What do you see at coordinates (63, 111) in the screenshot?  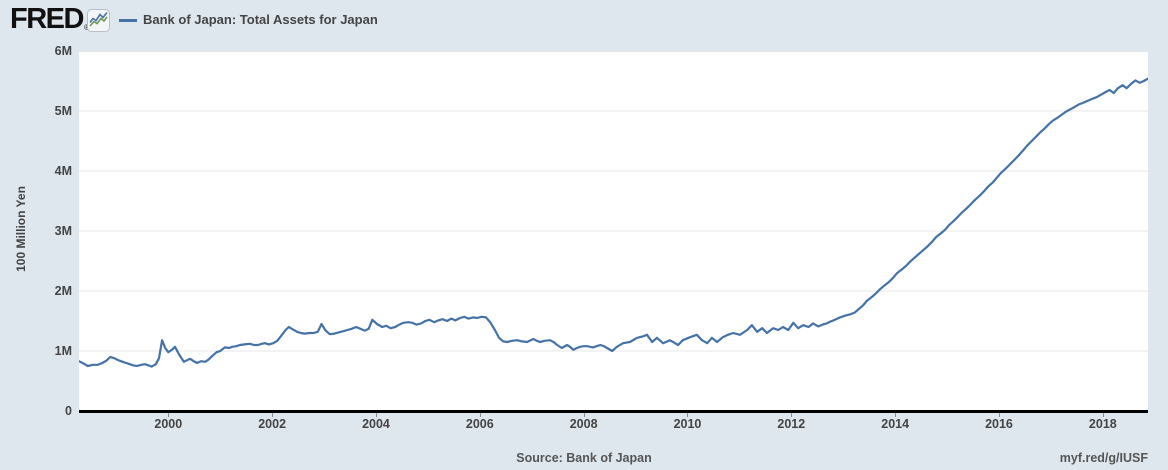 I see `y-tick-label-5M: 5M` at bounding box center [63, 111].